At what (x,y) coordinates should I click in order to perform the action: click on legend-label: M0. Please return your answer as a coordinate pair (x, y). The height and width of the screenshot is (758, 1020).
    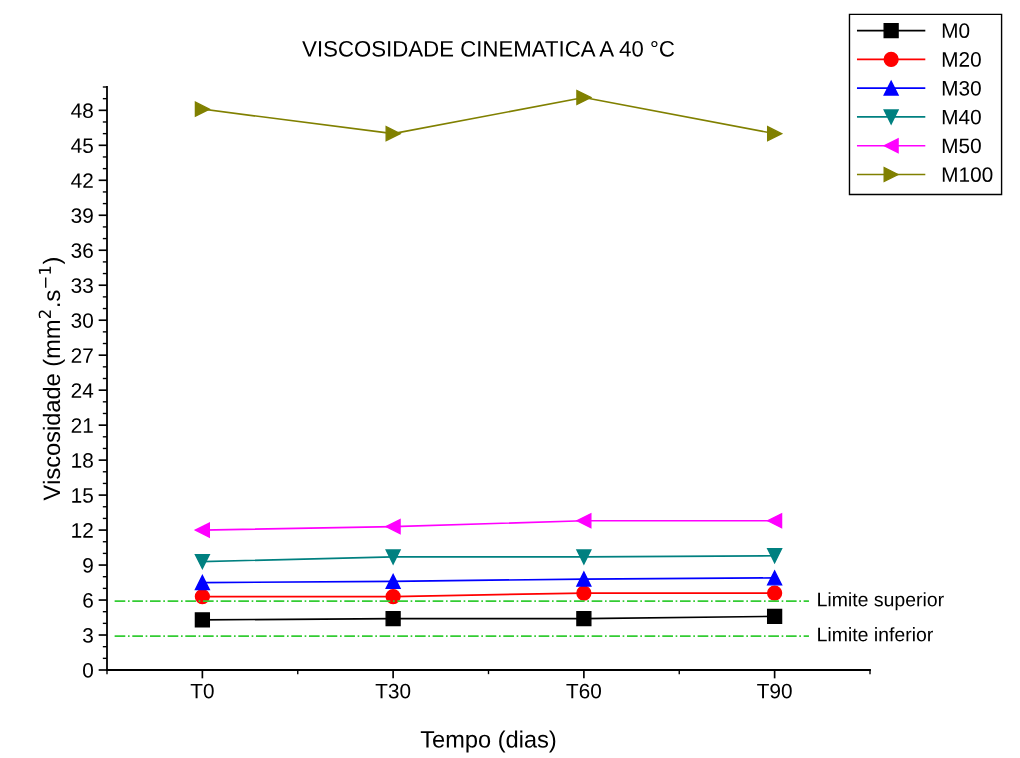
    Looking at the image, I should click on (956, 31).